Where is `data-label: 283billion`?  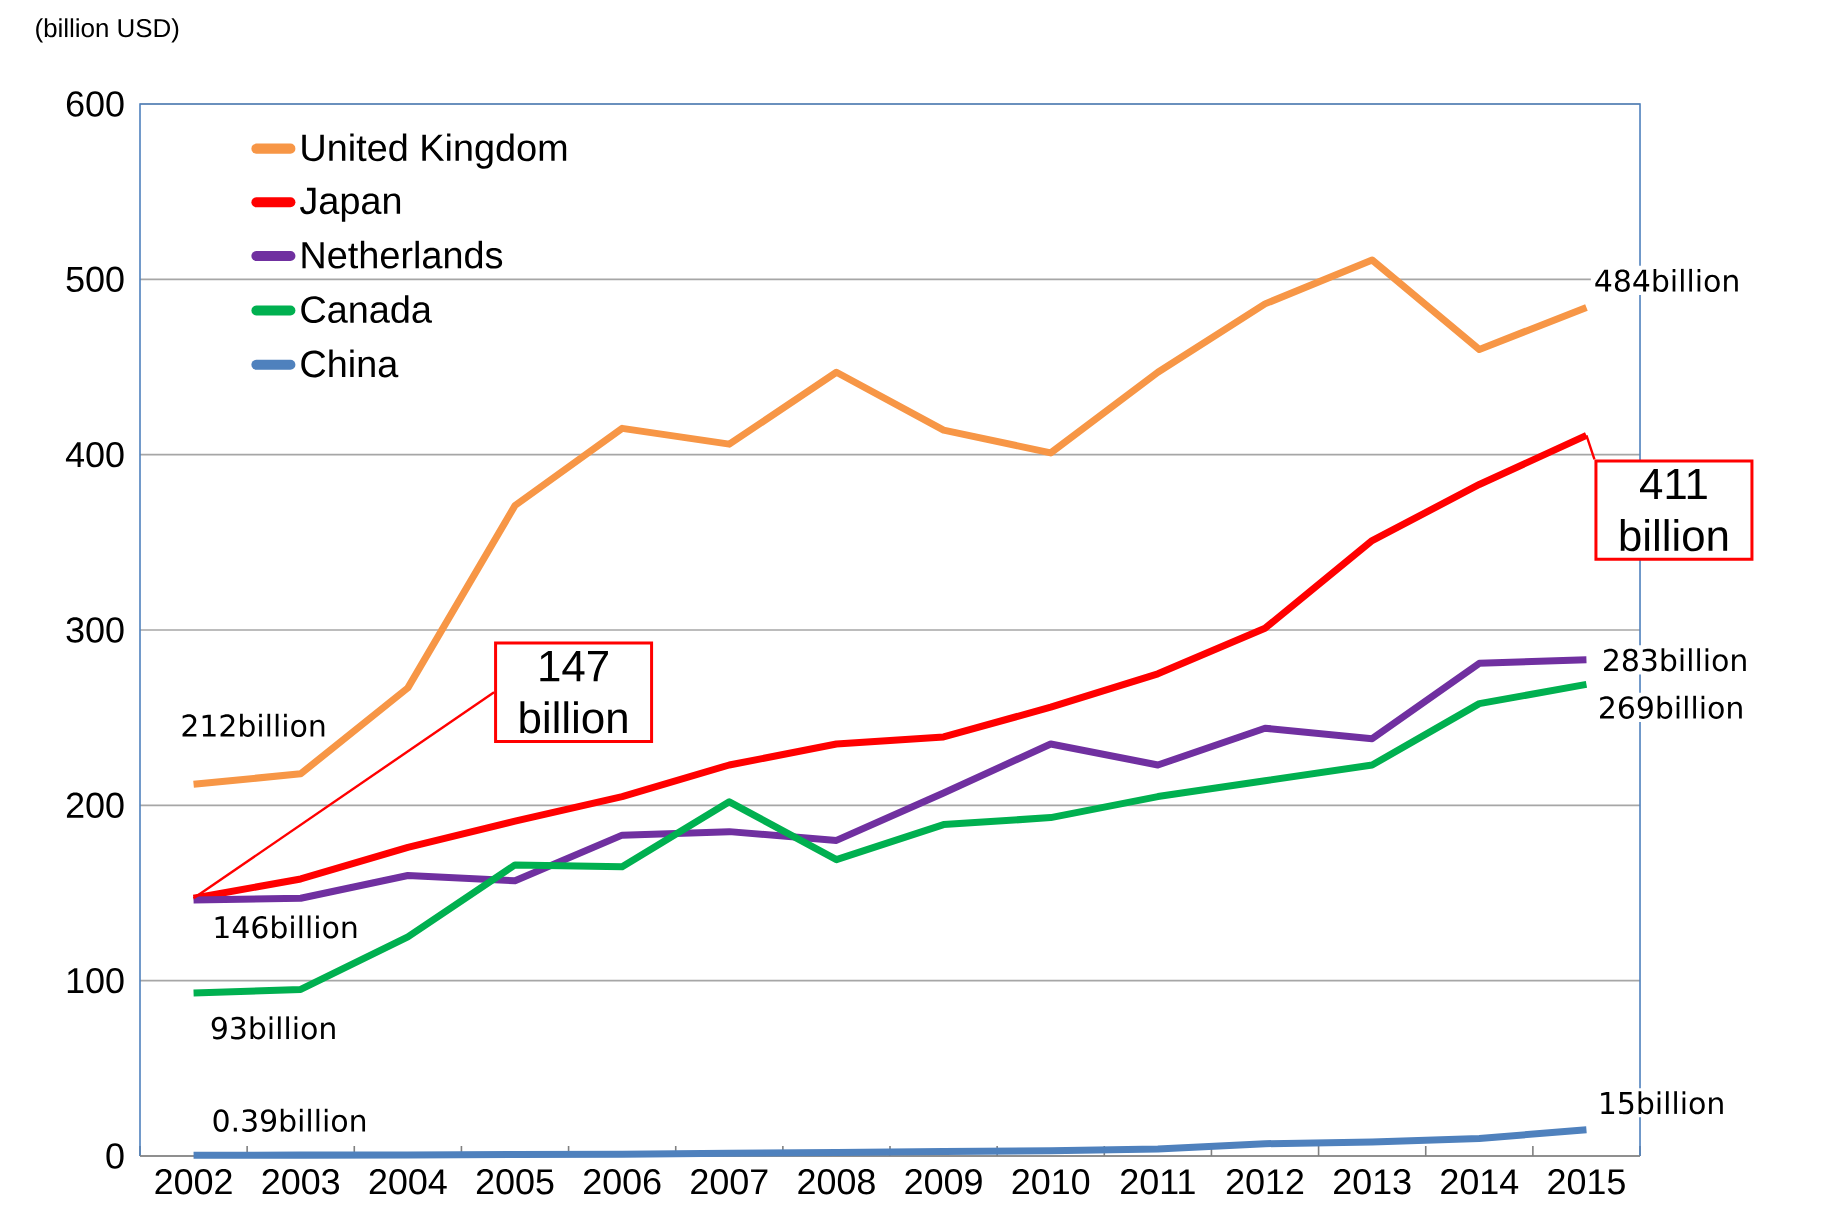
data-label: 283billion is located at coordinates (1675, 660).